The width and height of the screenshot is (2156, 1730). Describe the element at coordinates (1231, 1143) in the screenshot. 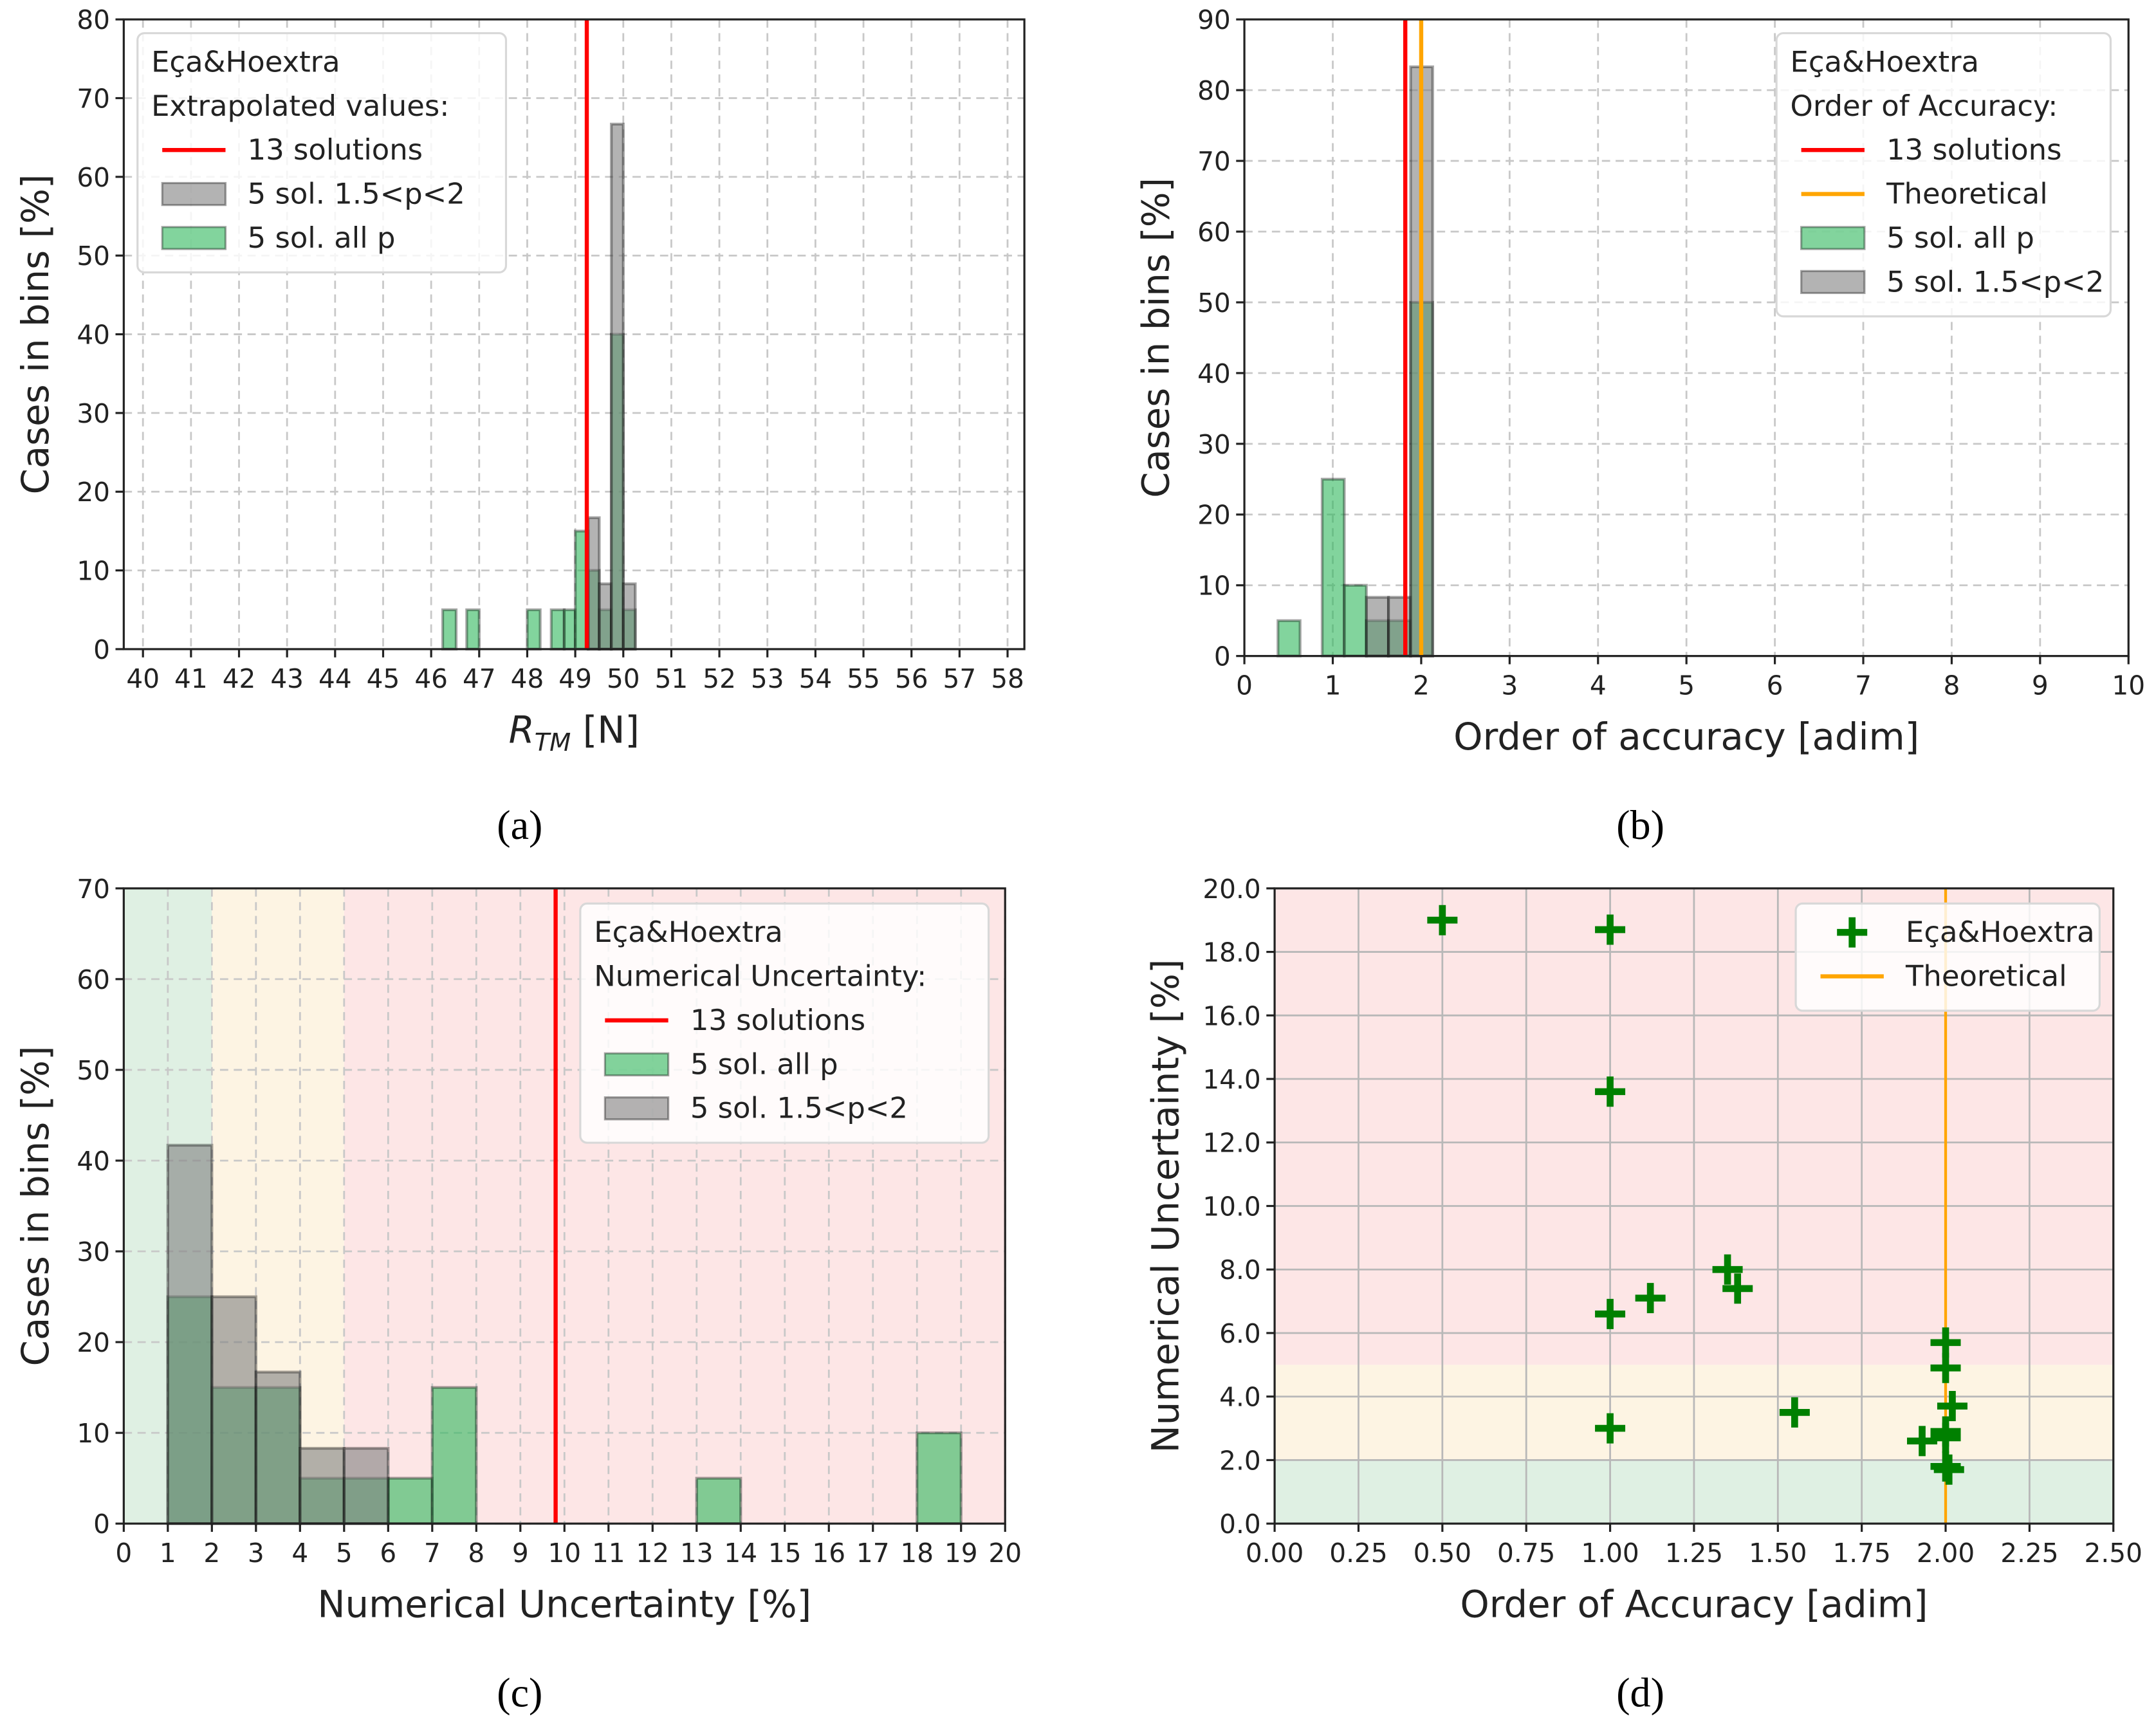

I see `y-tick-label: 12.0` at that location.